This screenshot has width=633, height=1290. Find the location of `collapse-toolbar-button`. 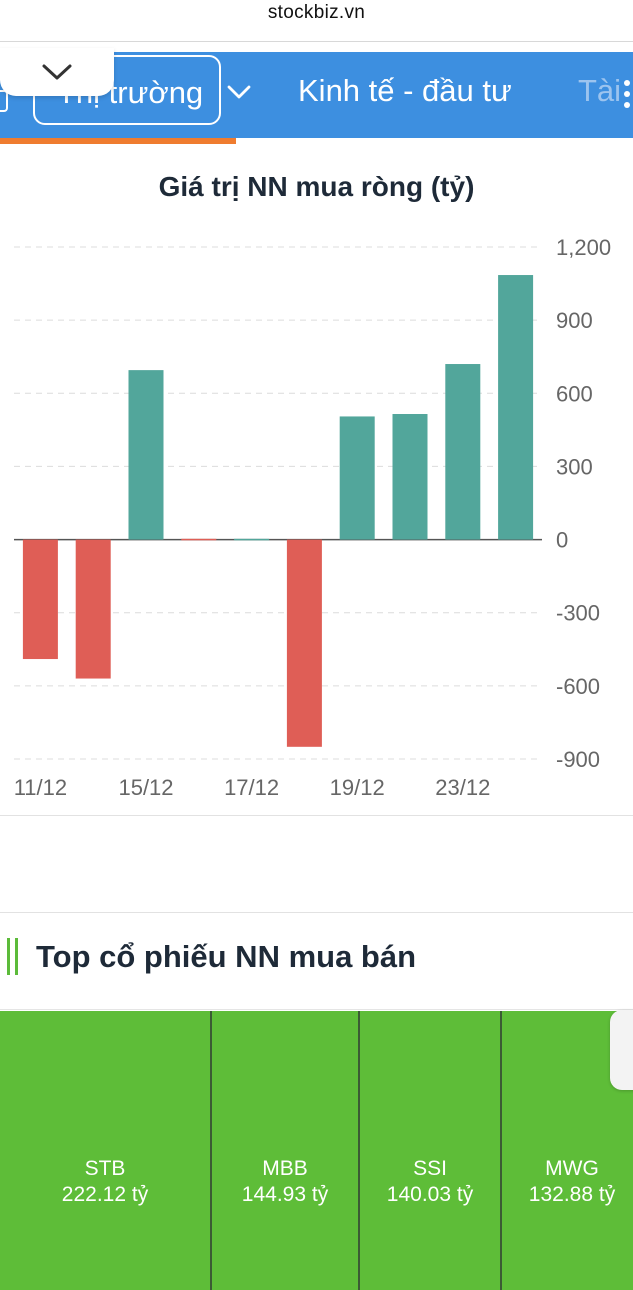

collapse-toolbar-button is located at coordinates (57, 72).